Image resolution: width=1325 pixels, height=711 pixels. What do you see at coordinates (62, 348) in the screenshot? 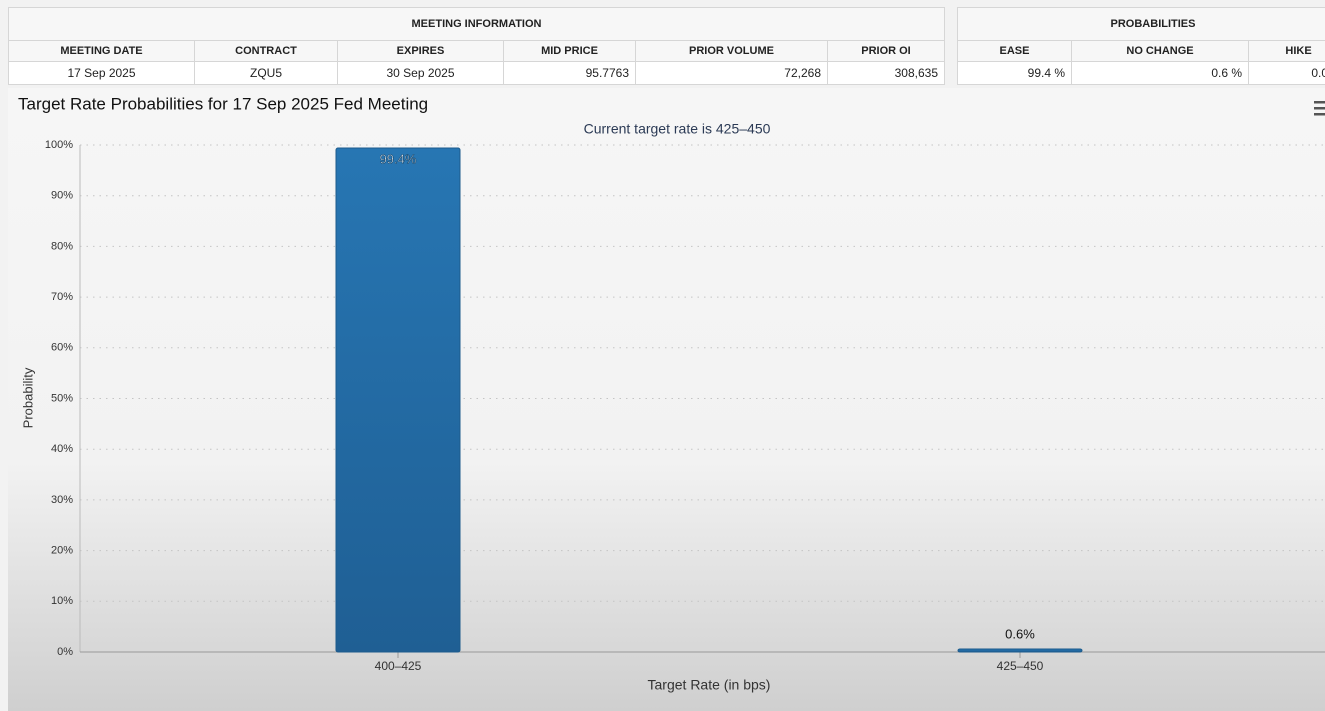
I see `y-tick-label: 60%` at bounding box center [62, 348].